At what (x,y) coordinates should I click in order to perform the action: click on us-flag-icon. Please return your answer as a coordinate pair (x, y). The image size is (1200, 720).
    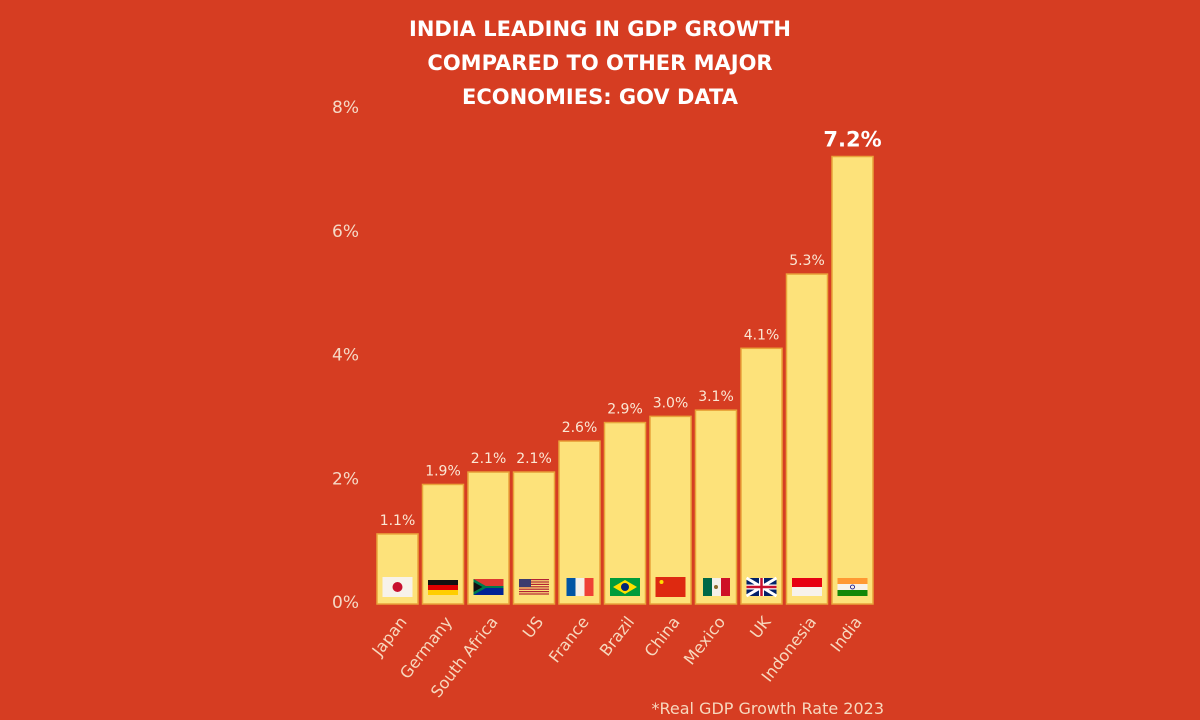
    Looking at the image, I should click on (534, 587).